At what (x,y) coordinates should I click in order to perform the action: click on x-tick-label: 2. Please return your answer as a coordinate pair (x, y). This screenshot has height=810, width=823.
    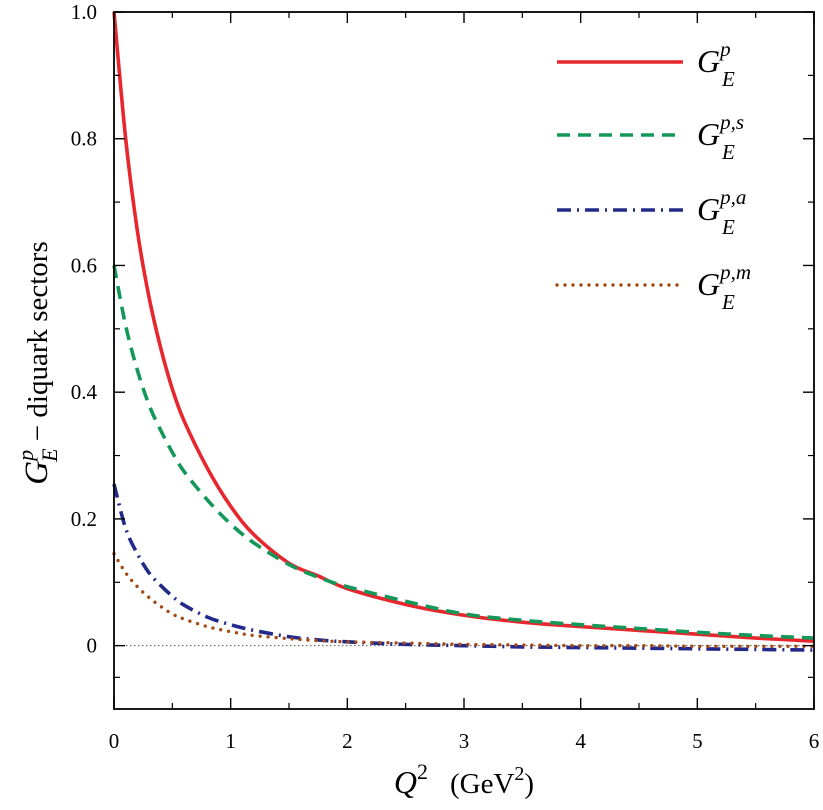
    Looking at the image, I should click on (347, 741).